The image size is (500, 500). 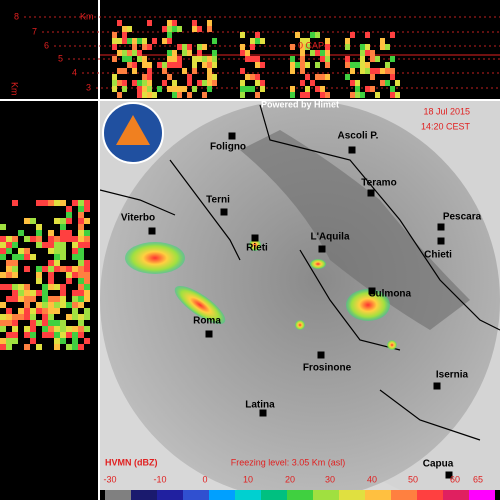 What do you see at coordinates (299, 487) in the screenshot?
I see `color-scale: -30 -10 0 10 20 30 40 50 60 65` at bounding box center [299, 487].